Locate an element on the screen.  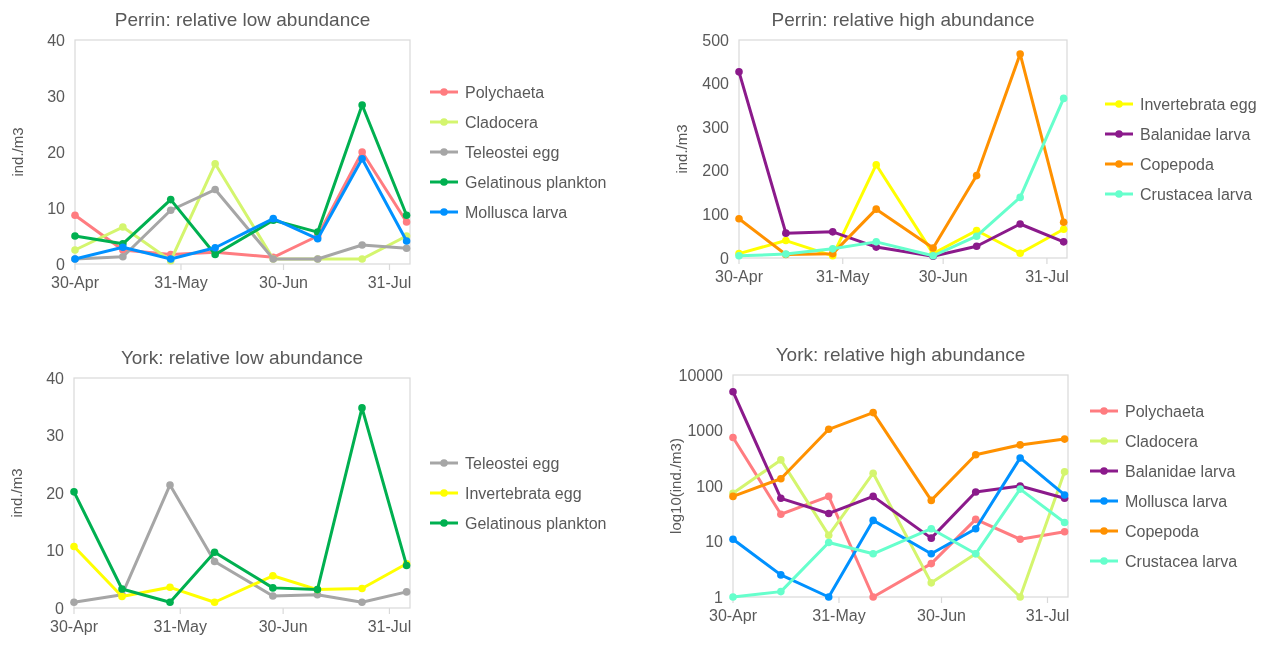
y-tick-label: 400 is located at coordinates (716, 84).